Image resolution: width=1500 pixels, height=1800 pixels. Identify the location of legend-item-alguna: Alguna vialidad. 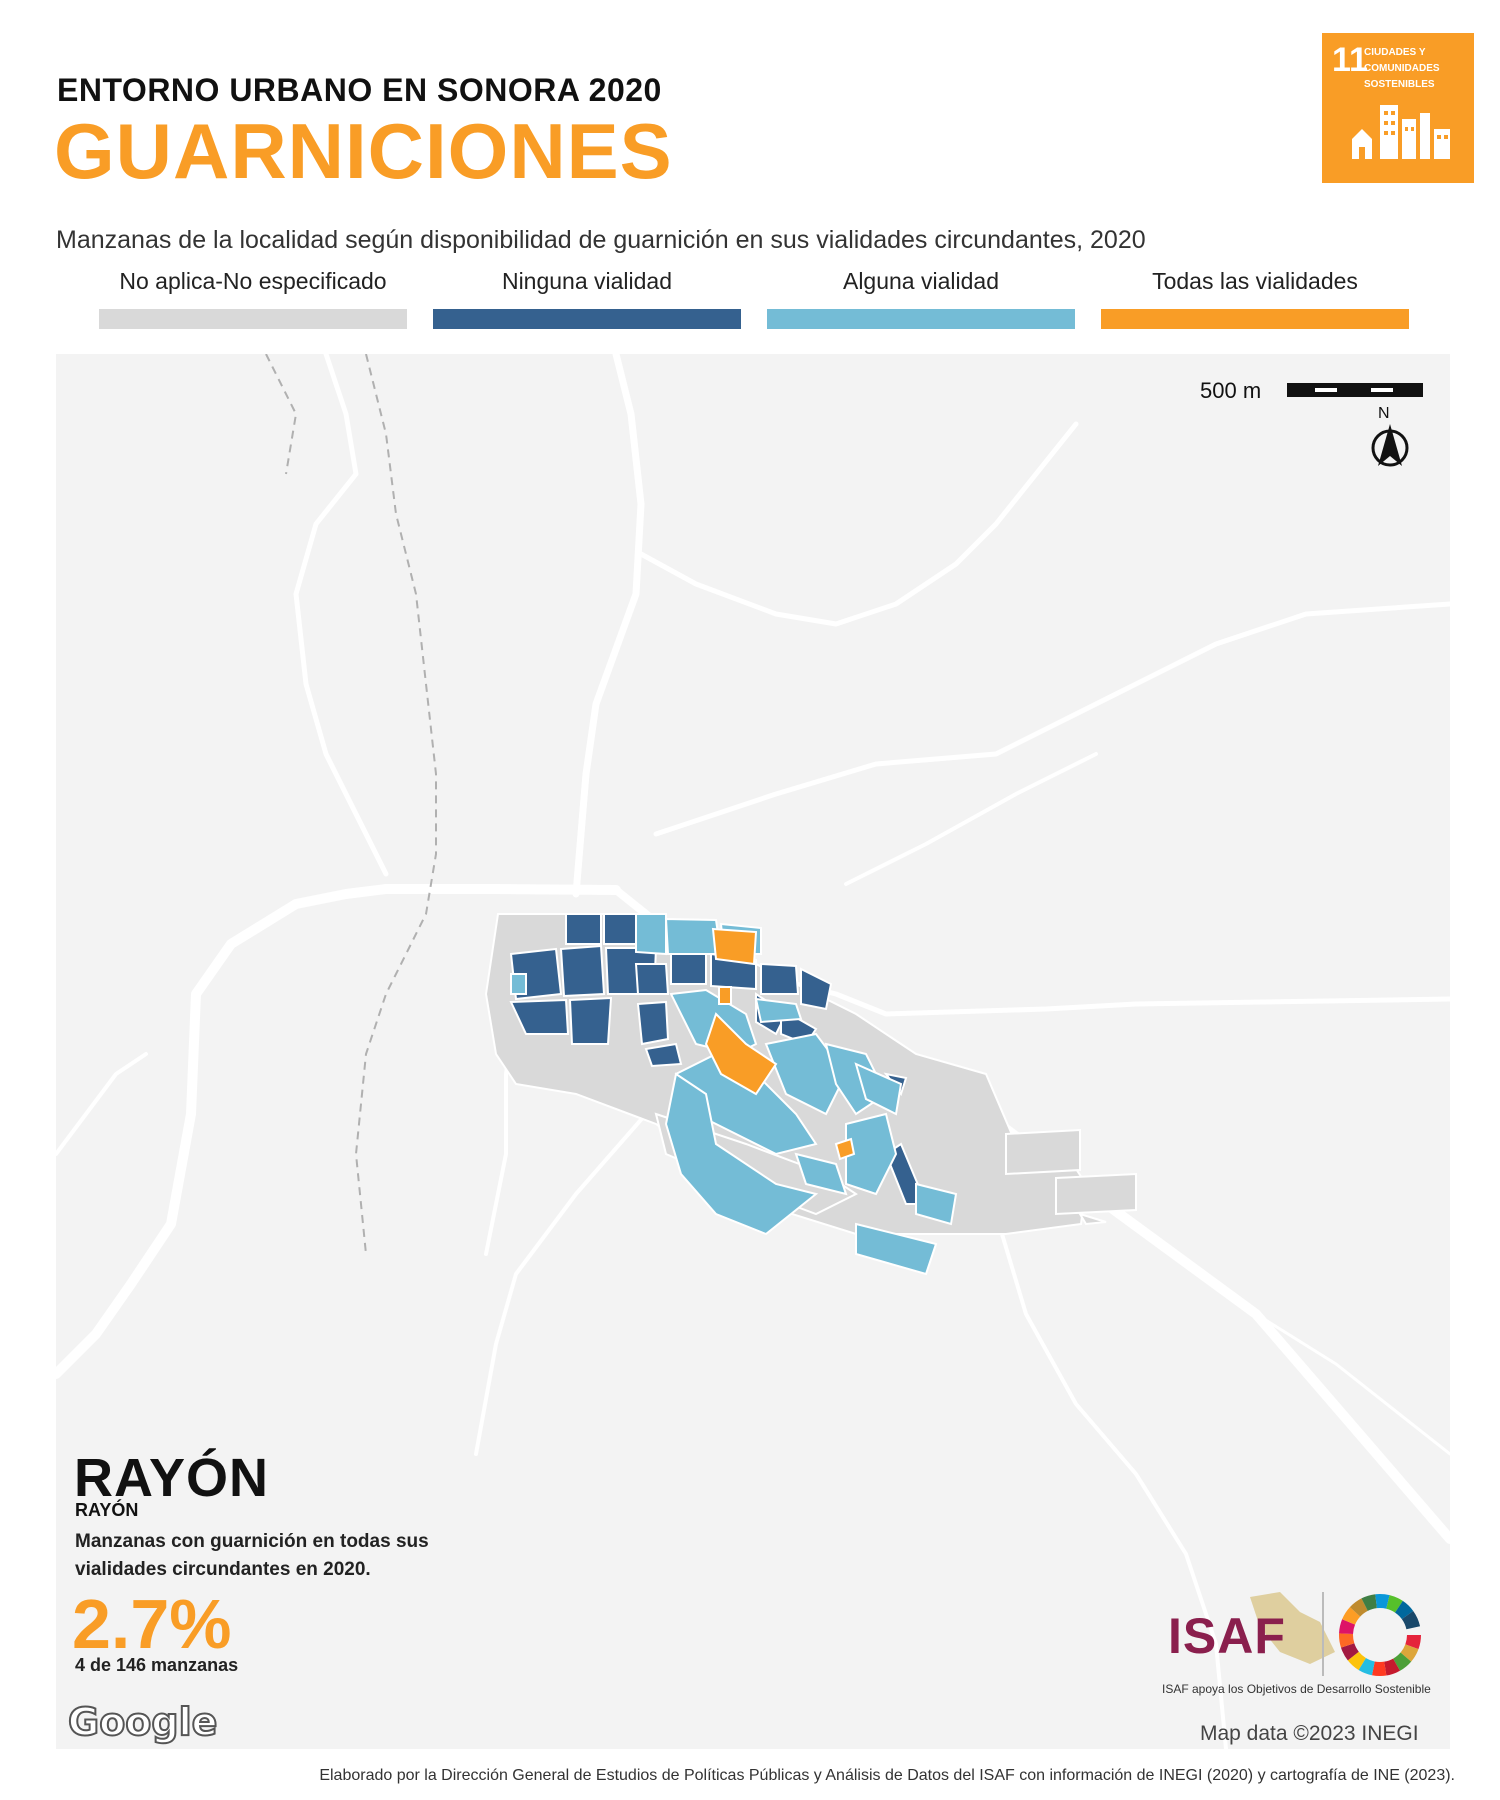
(921, 298).